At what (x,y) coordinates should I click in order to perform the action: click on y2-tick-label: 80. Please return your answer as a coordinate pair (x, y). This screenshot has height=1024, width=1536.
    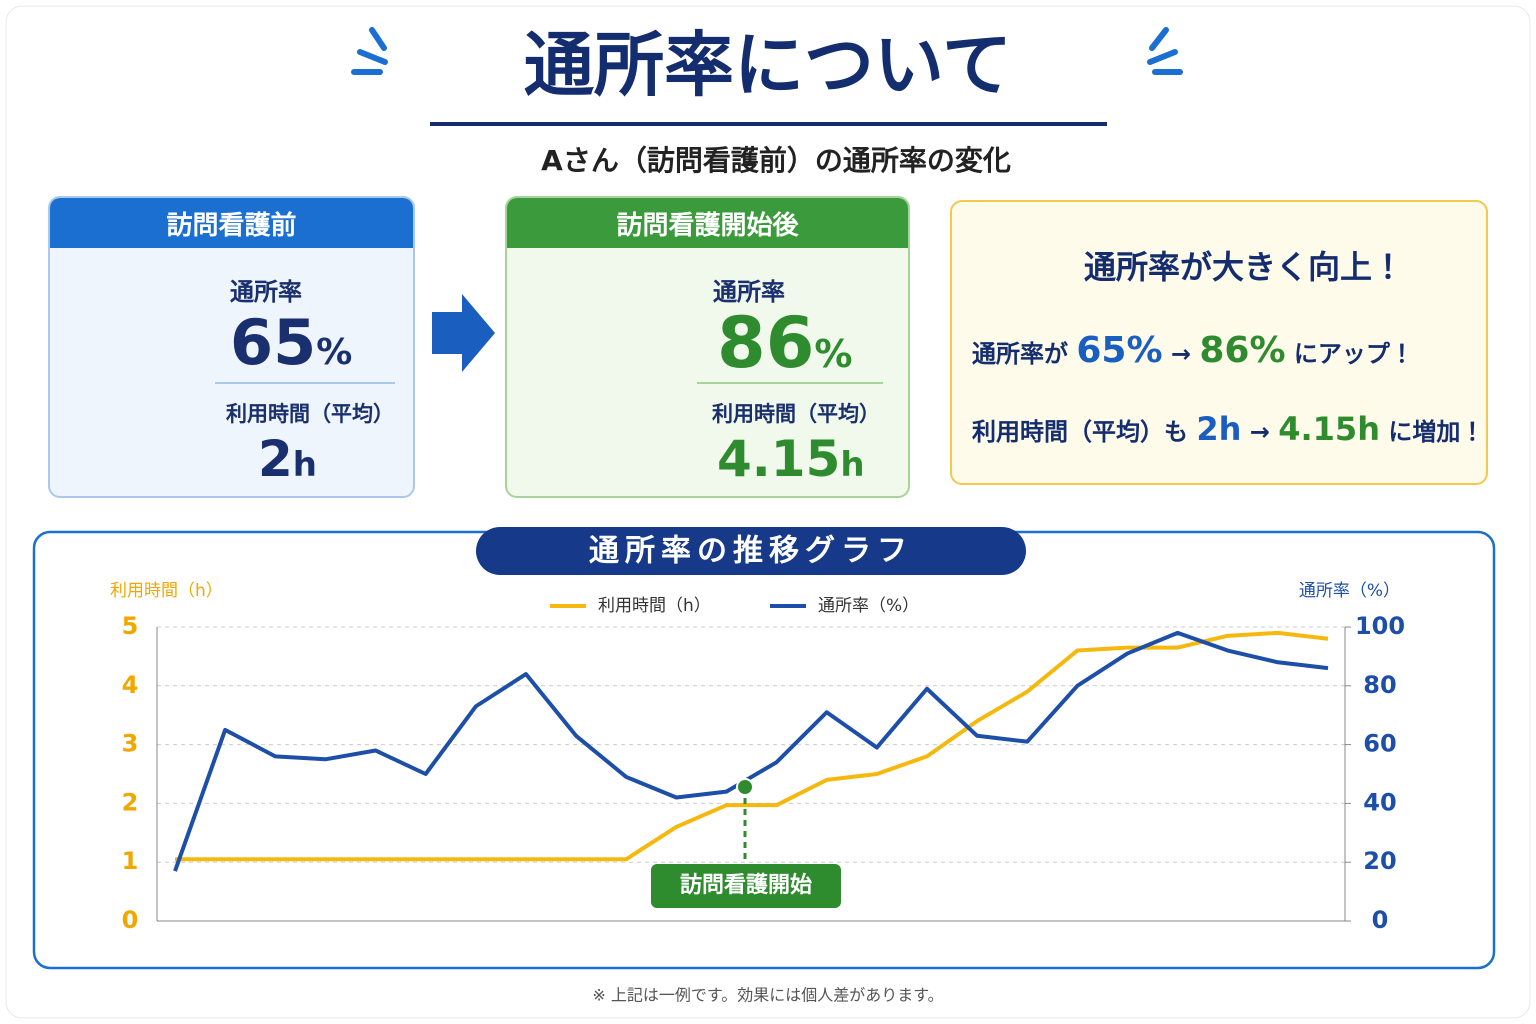
    Looking at the image, I should click on (1379, 685).